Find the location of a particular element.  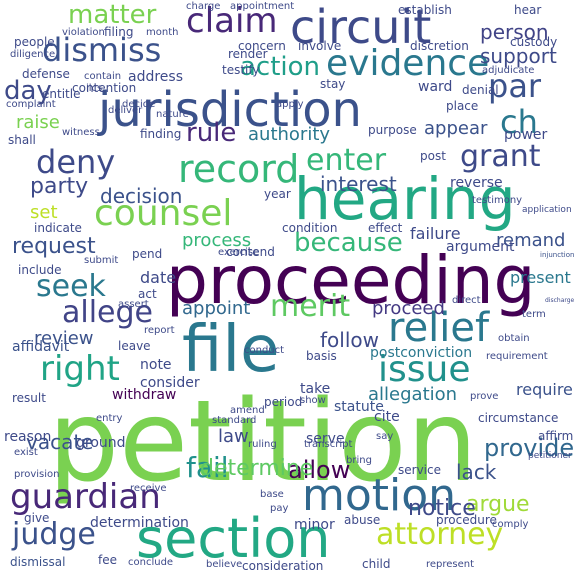

word: pay is located at coordinates (279, 508).